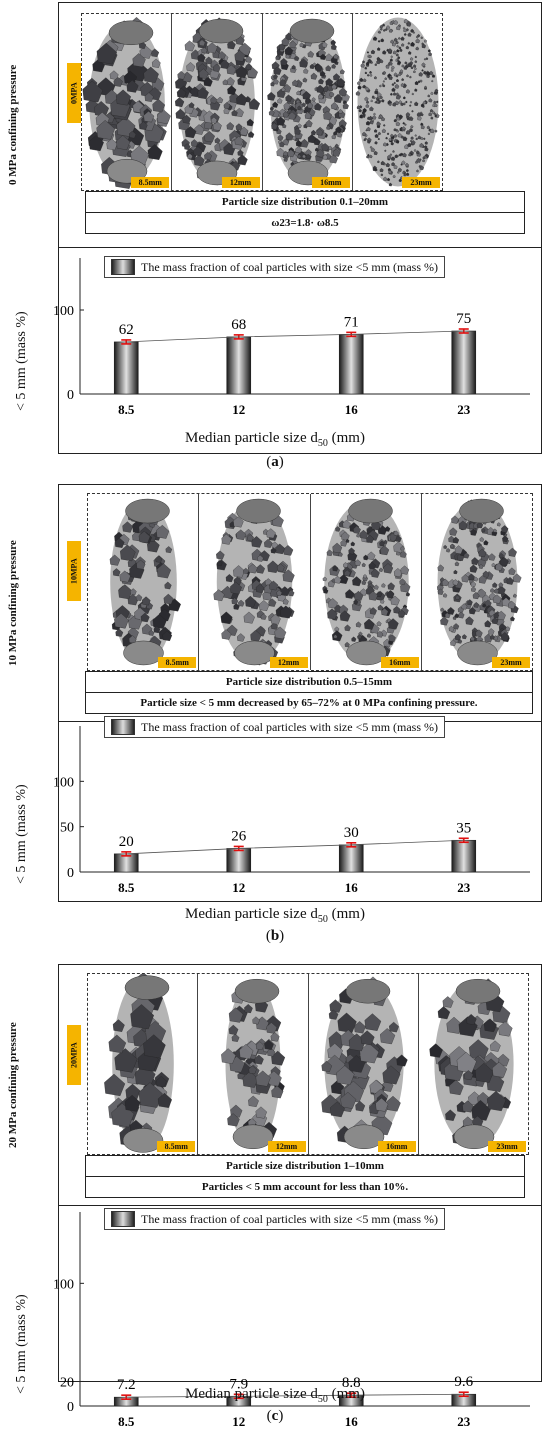 The width and height of the screenshot is (550, 1442). What do you see at coordinates (473, 1064) in the screenshot?
I see `specimen-photo: 23mm` at bounding box center [473, 1064].